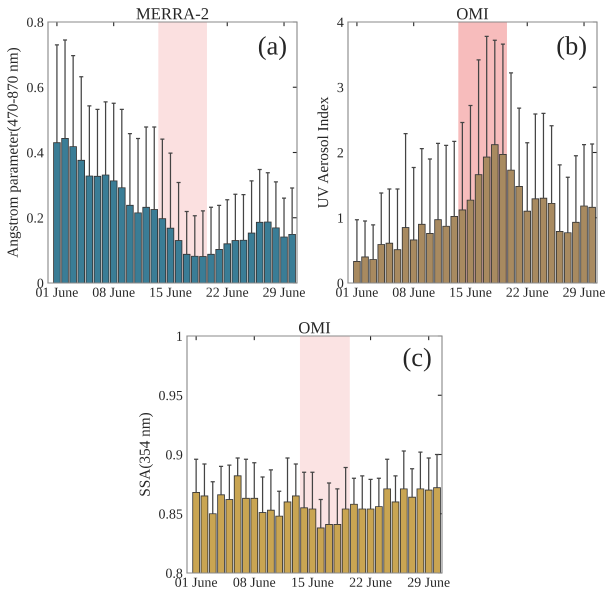 This screenshot has height=600, width=607. I want to click on y-tick-label: 0.6, so click(35, 87).